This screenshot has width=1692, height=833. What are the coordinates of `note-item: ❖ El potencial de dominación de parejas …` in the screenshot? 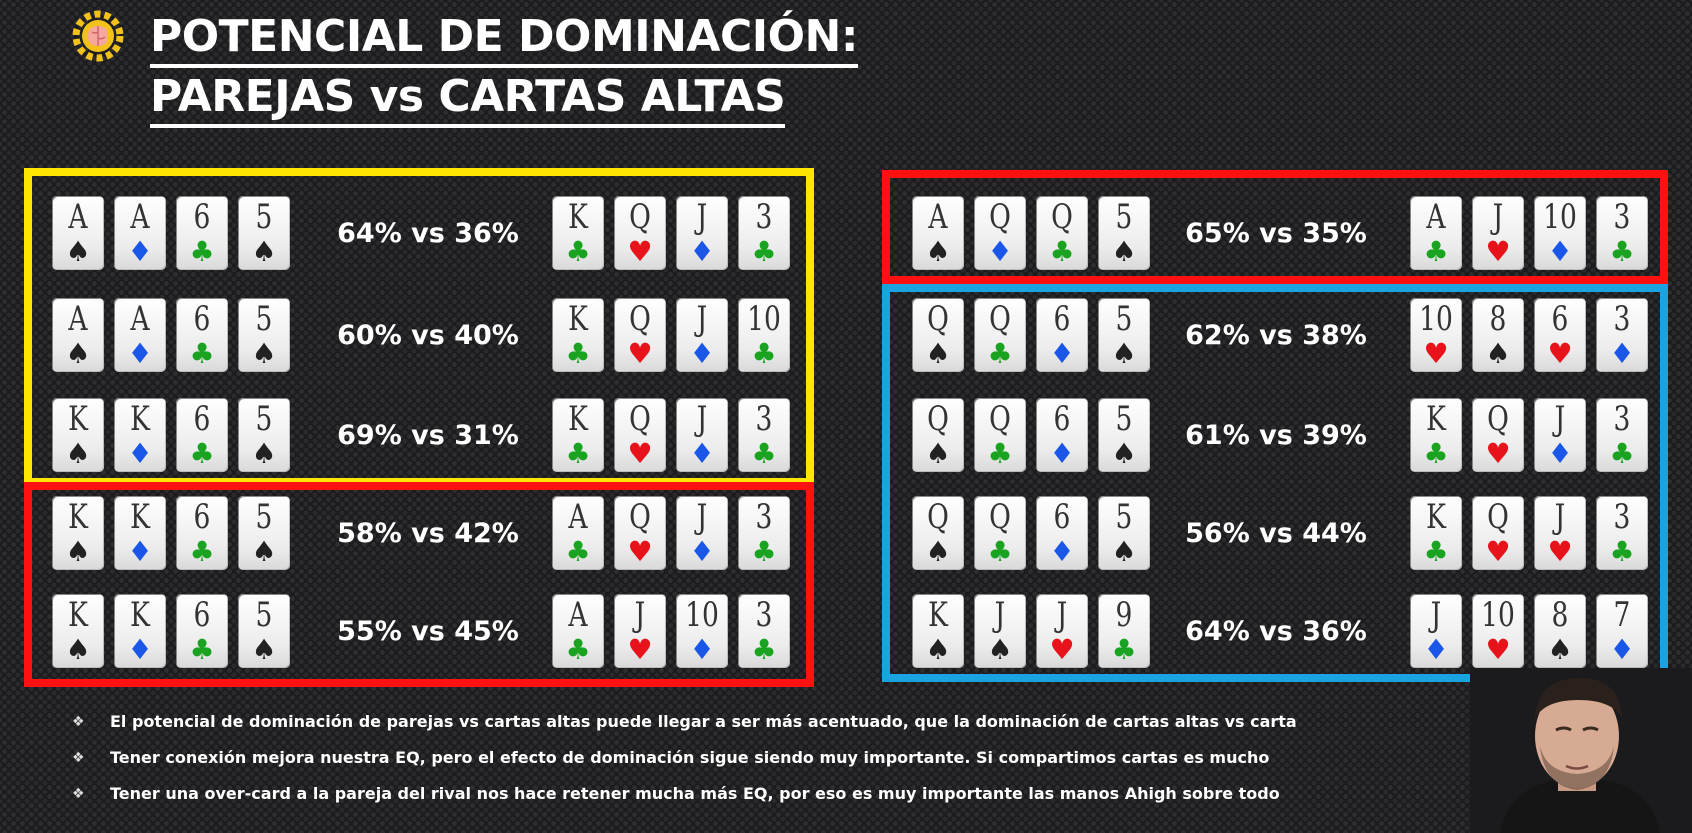 It's located at (684, 721).